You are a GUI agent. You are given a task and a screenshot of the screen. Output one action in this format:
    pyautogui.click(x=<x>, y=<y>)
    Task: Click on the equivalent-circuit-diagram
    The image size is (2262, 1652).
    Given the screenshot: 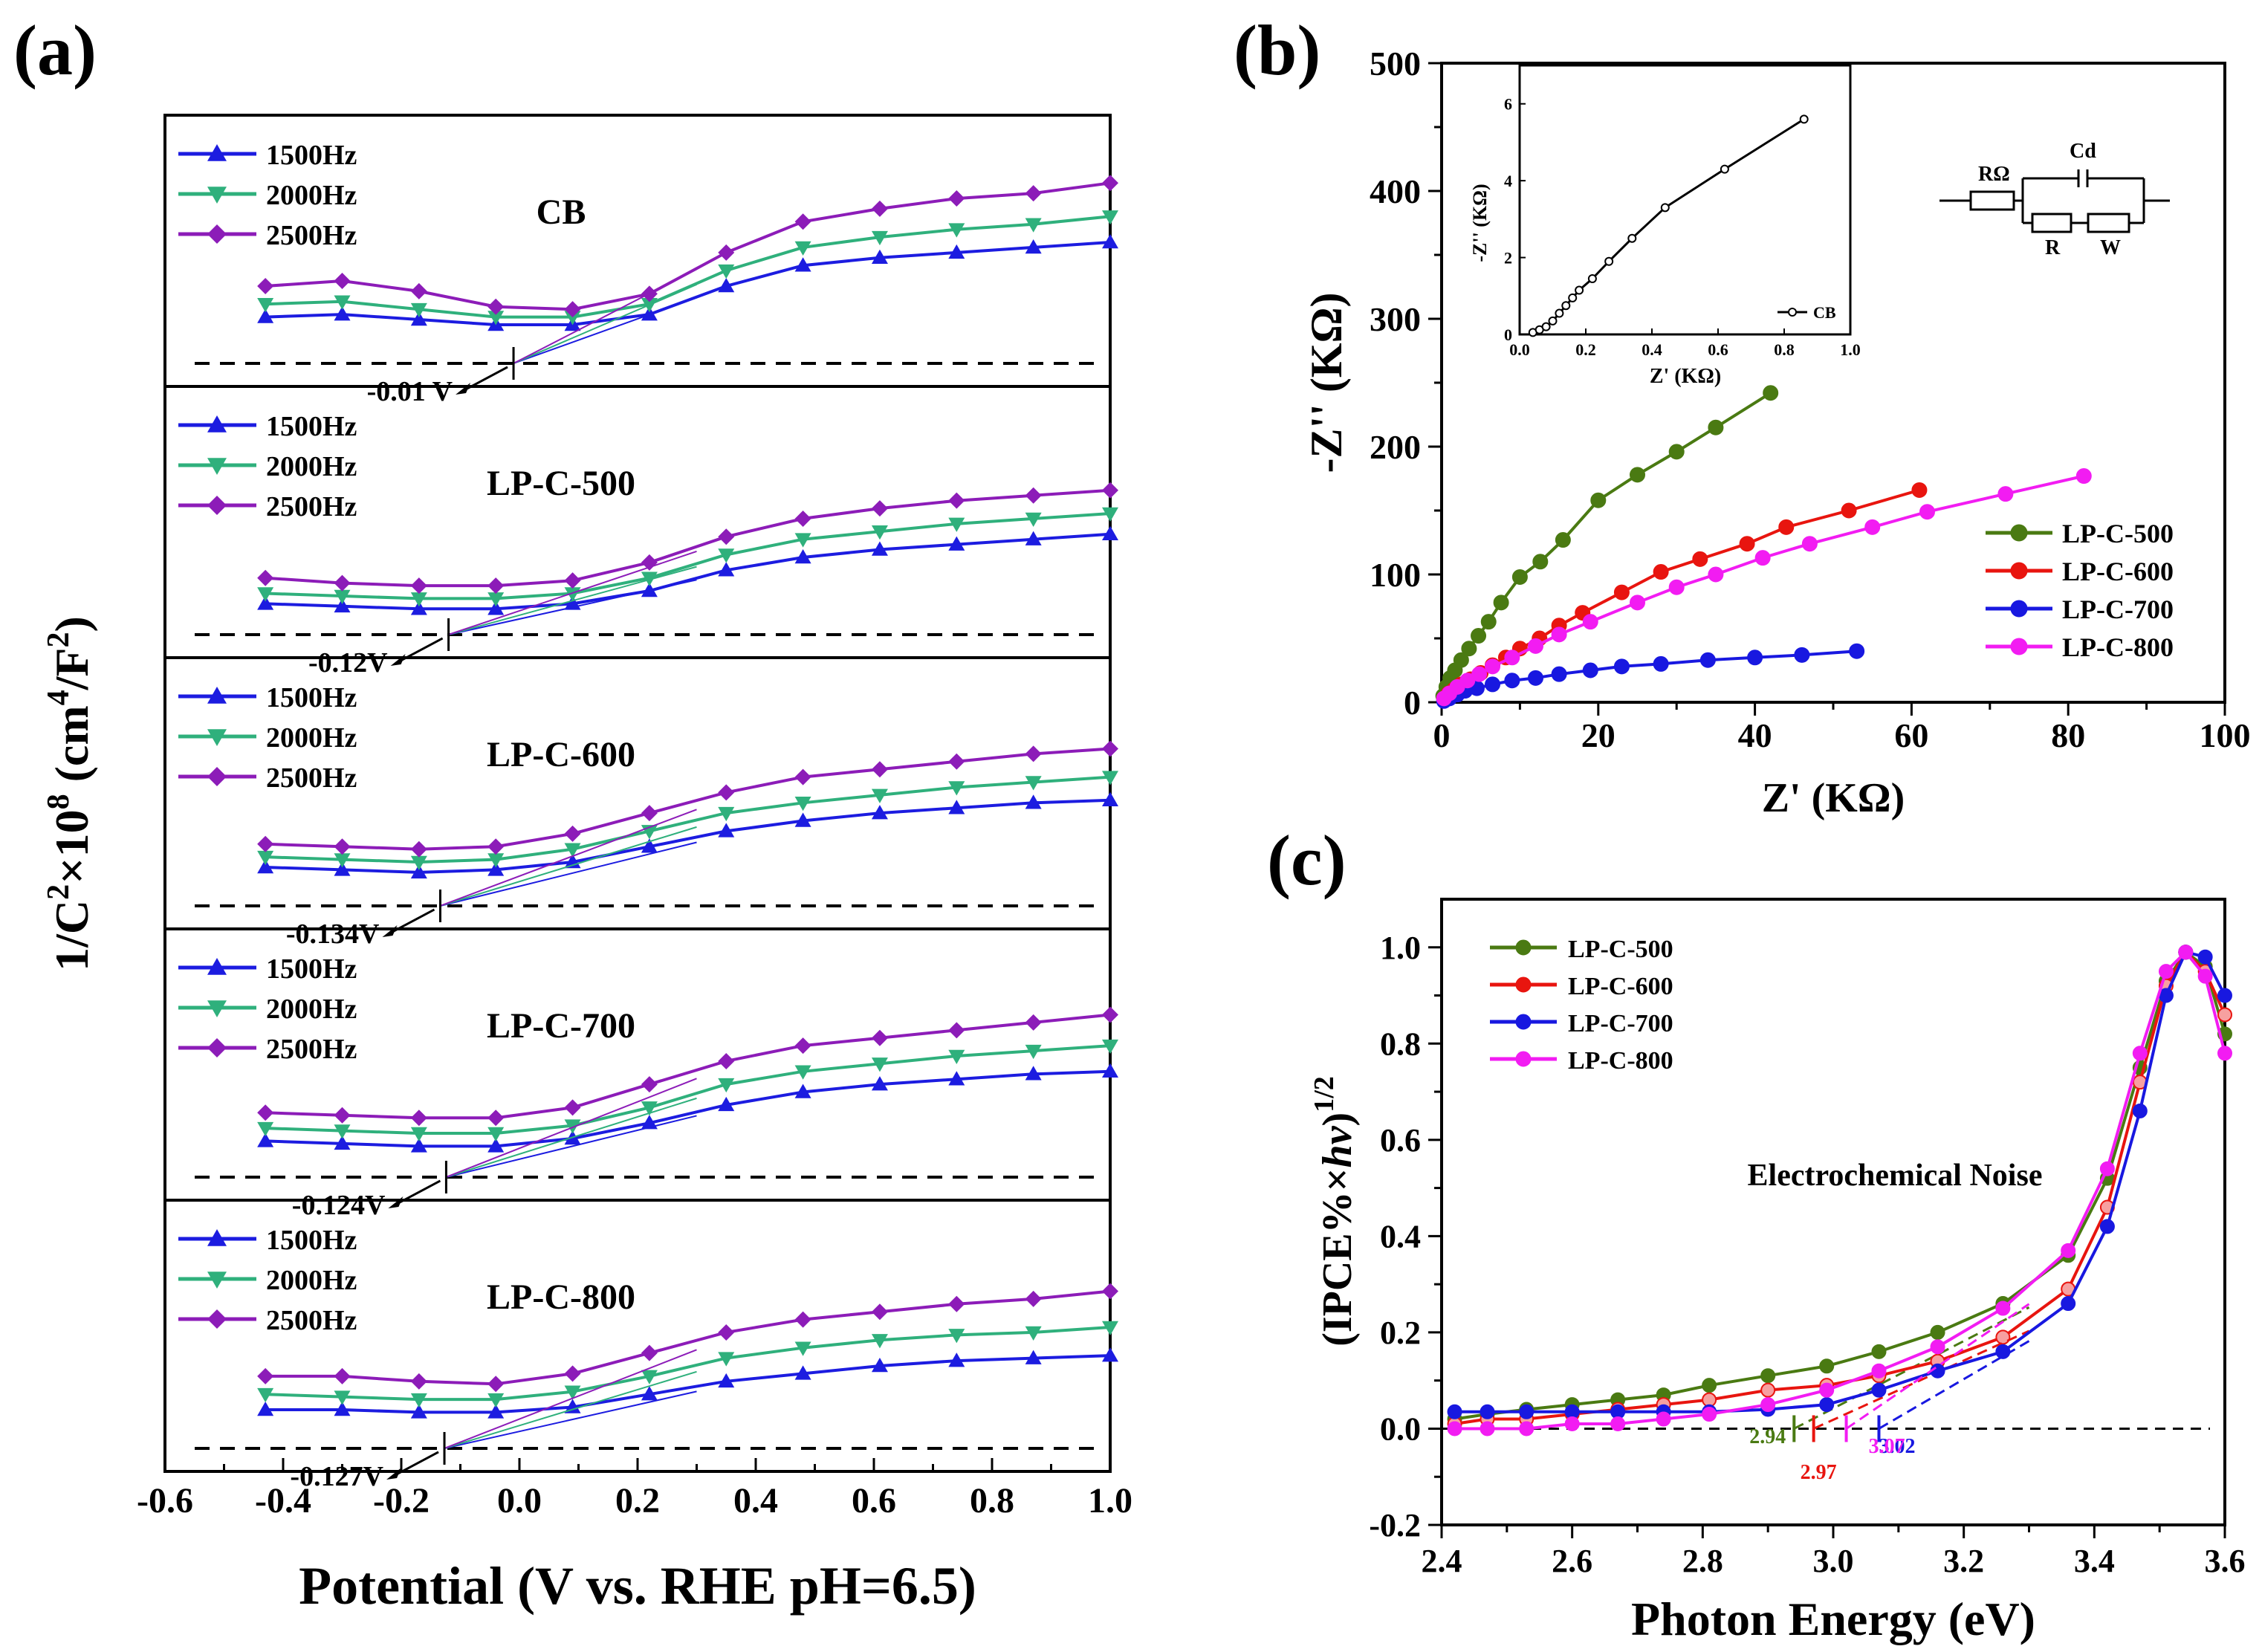 What is the action you would take?
    pyautogui.click(x=2054, y=201)
    